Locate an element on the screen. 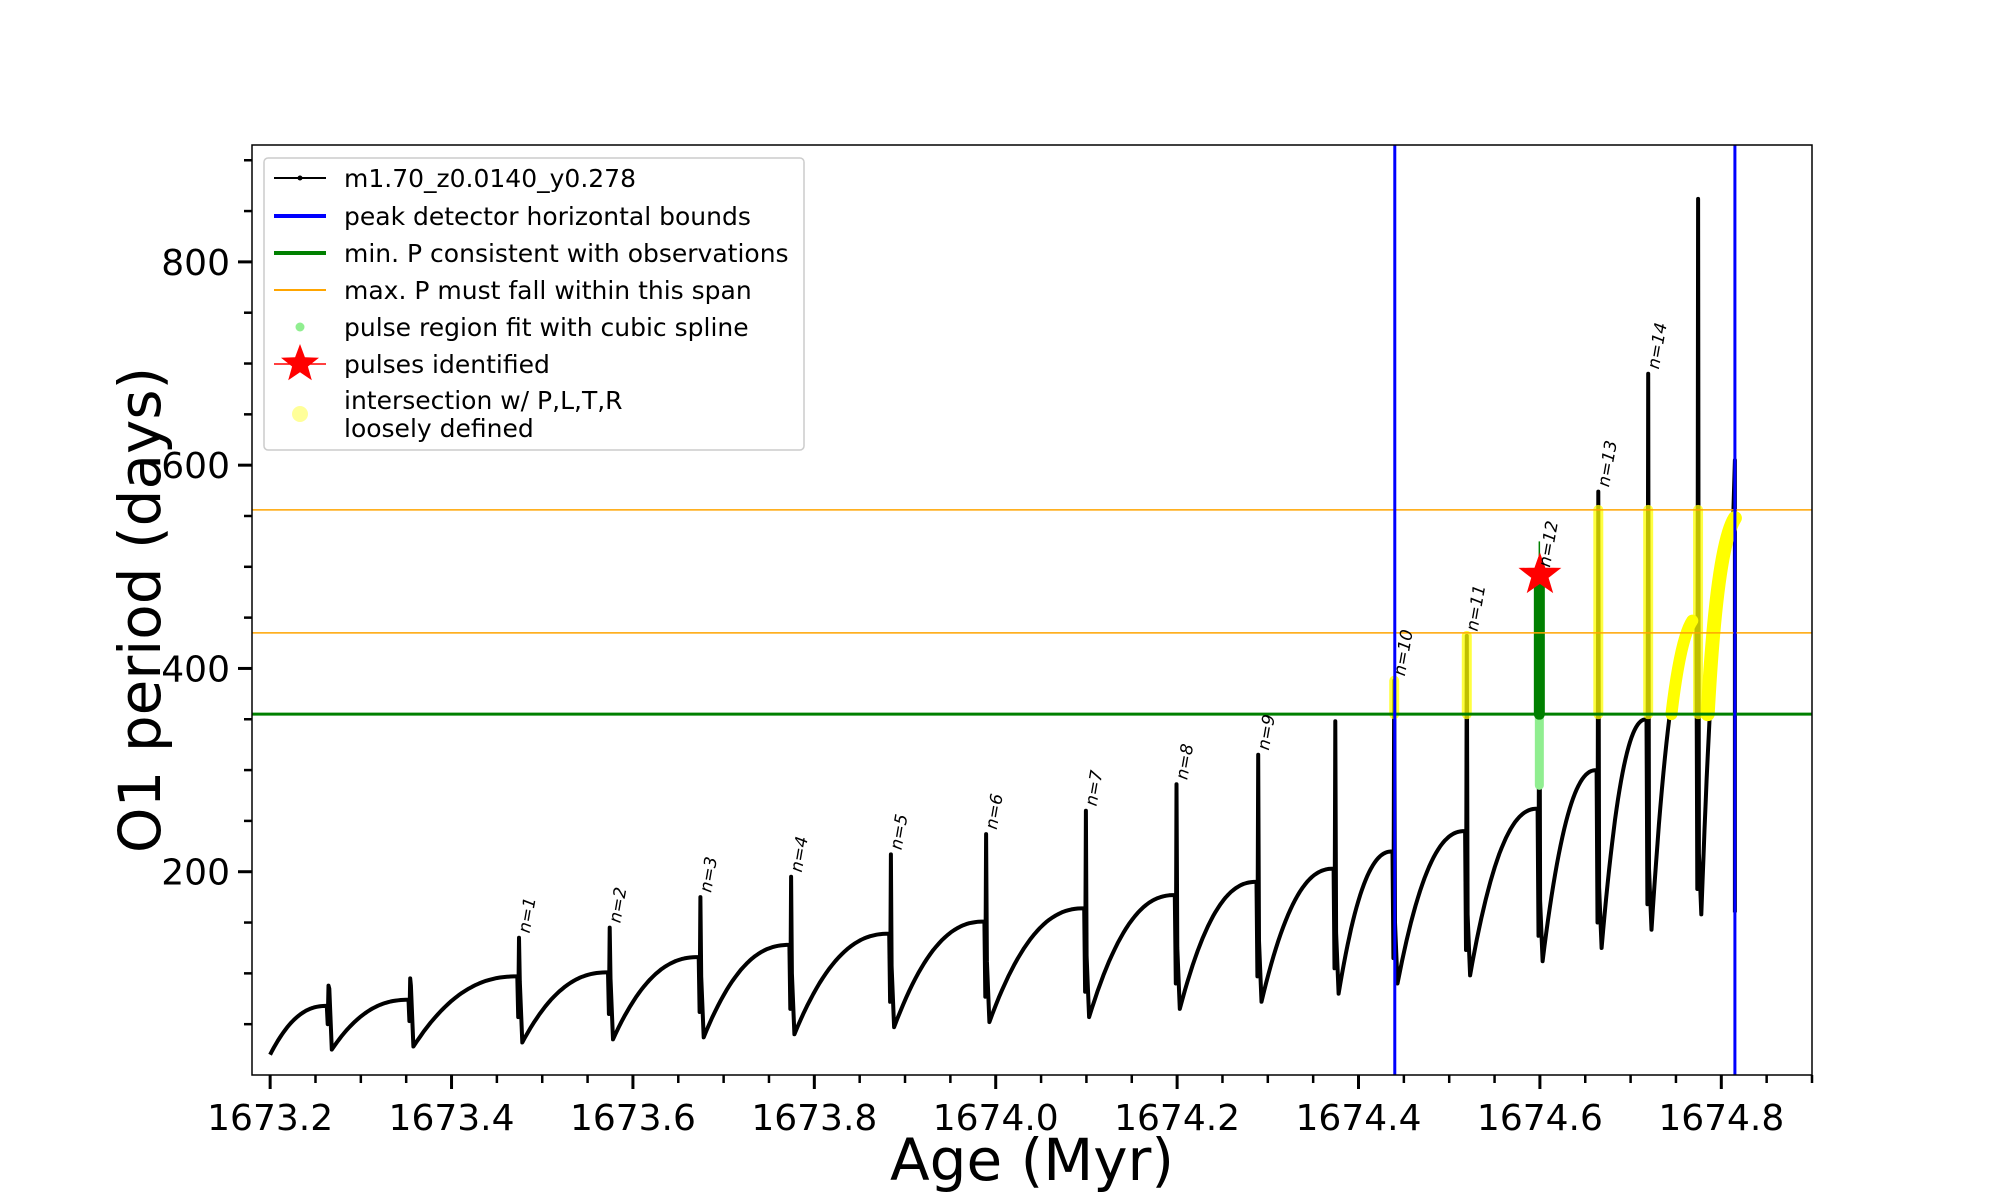 This screenshot has width=2000, height=1200. x-tick-label: 1673.8 is located at coordinates (814, 1118).